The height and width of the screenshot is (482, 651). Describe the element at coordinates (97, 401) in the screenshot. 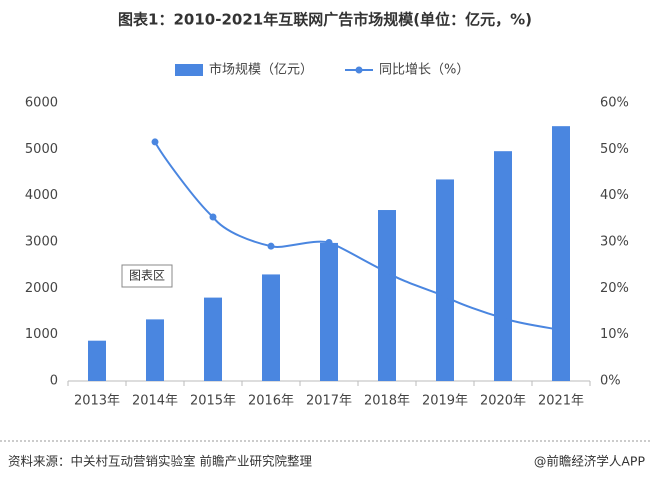

I see `x-tick-label: 2013年` at that location.